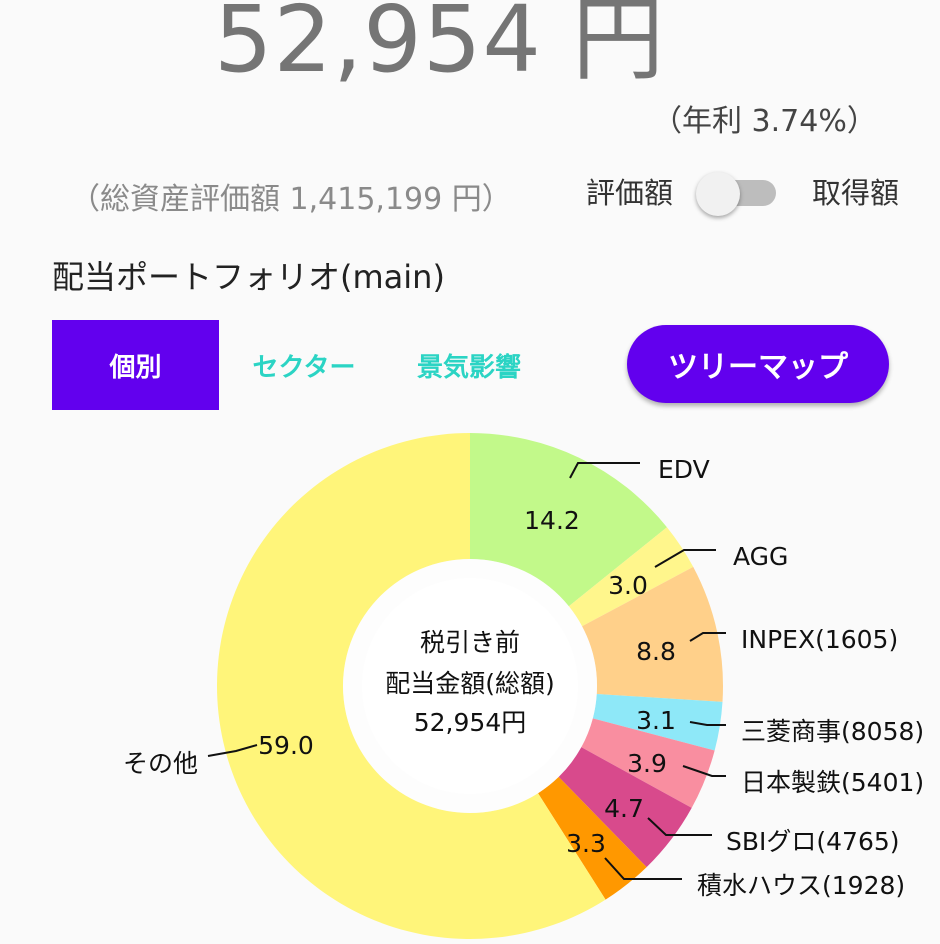 The width and height of the screenshot is (940, 944). What do you see at coordinates (604, 470) in the screenshot?
I see `leader-line-edv` at bounding box center [604, 470].